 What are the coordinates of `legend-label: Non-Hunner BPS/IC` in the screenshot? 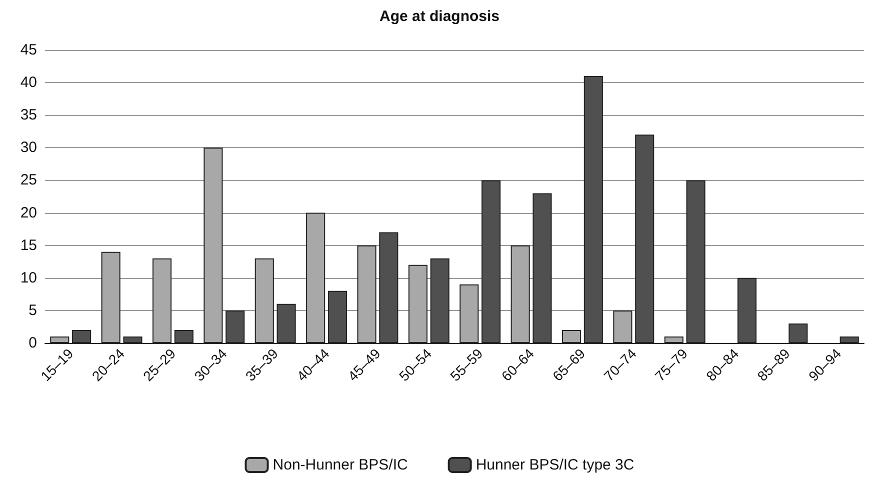 It's located at (340, 465).